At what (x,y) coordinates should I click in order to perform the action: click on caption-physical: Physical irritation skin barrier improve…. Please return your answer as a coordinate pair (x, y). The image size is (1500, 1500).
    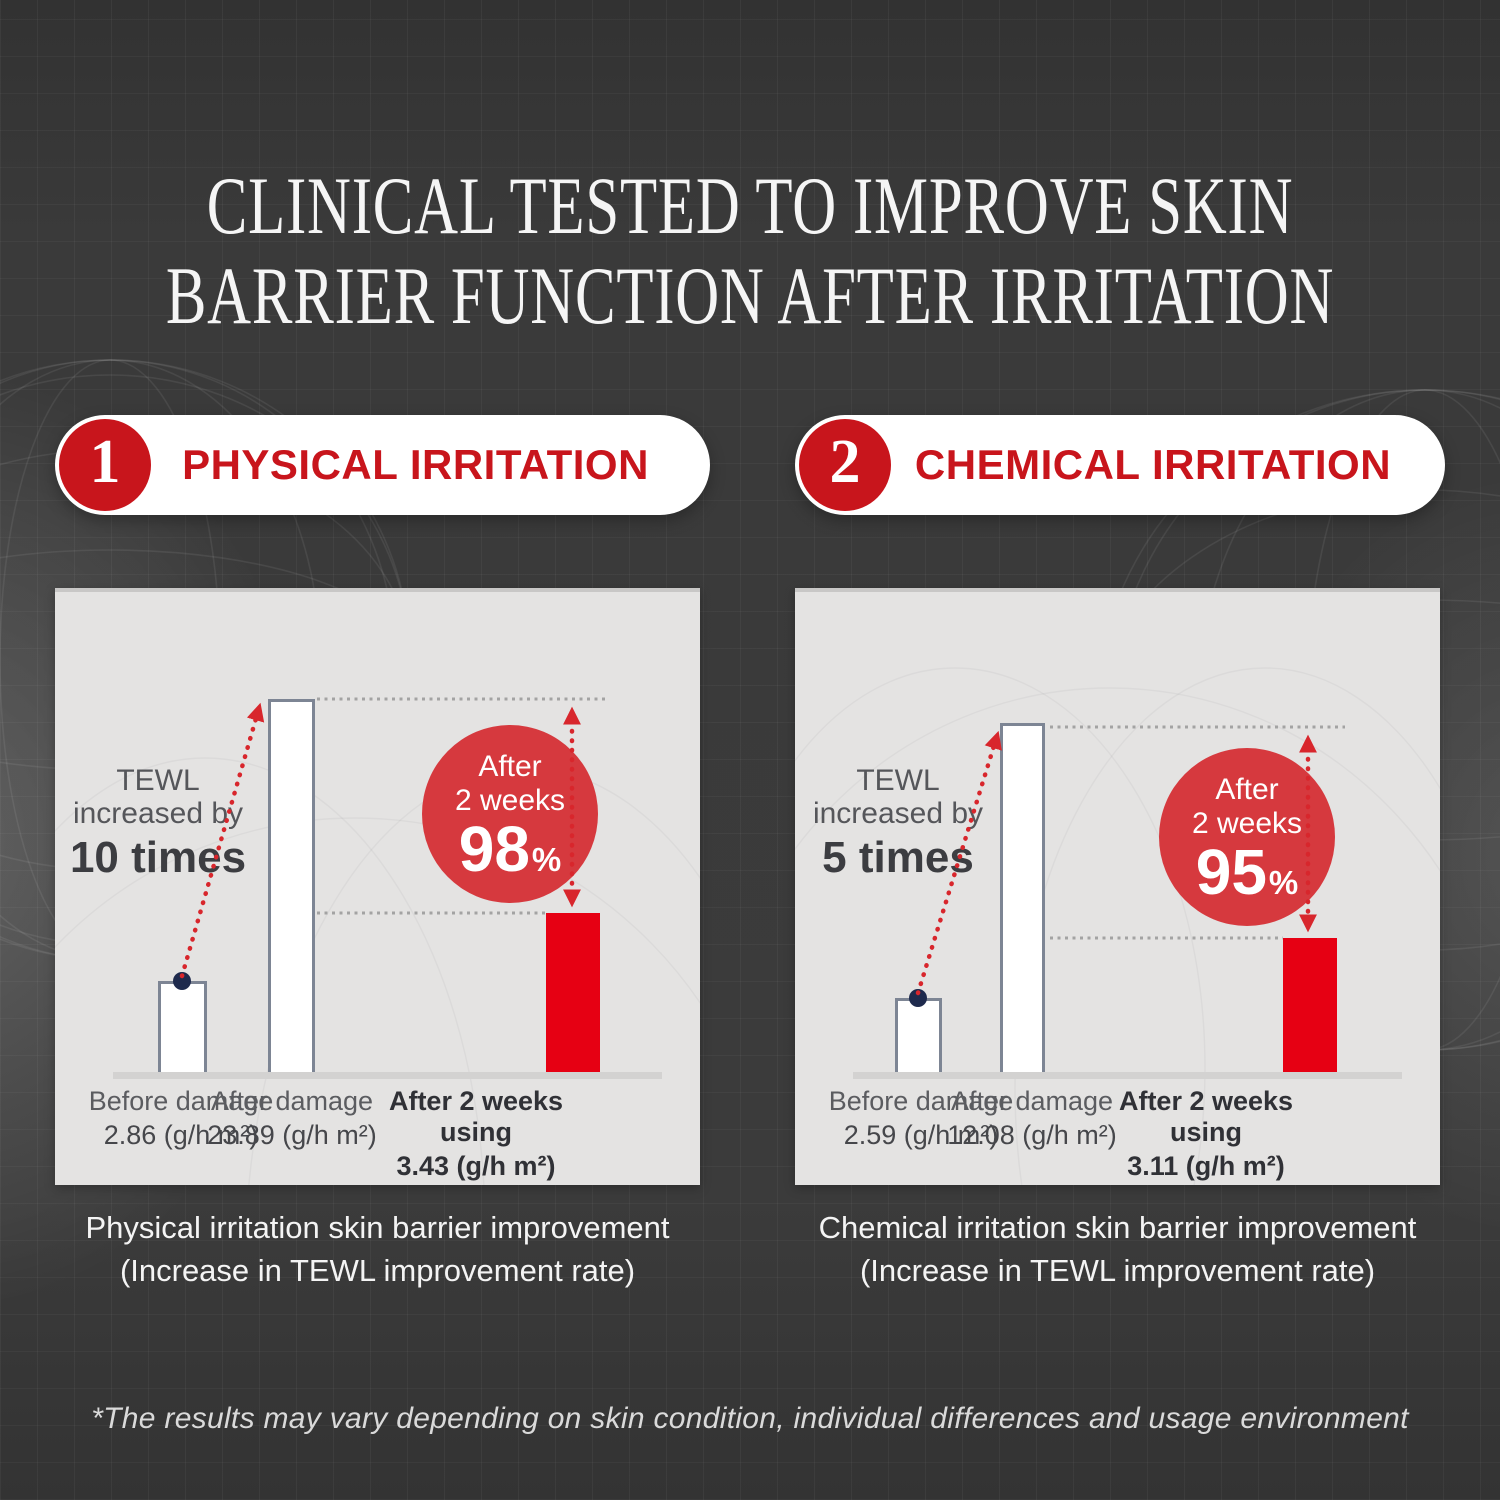
    Looking at the image, I should click on (377, 1249).